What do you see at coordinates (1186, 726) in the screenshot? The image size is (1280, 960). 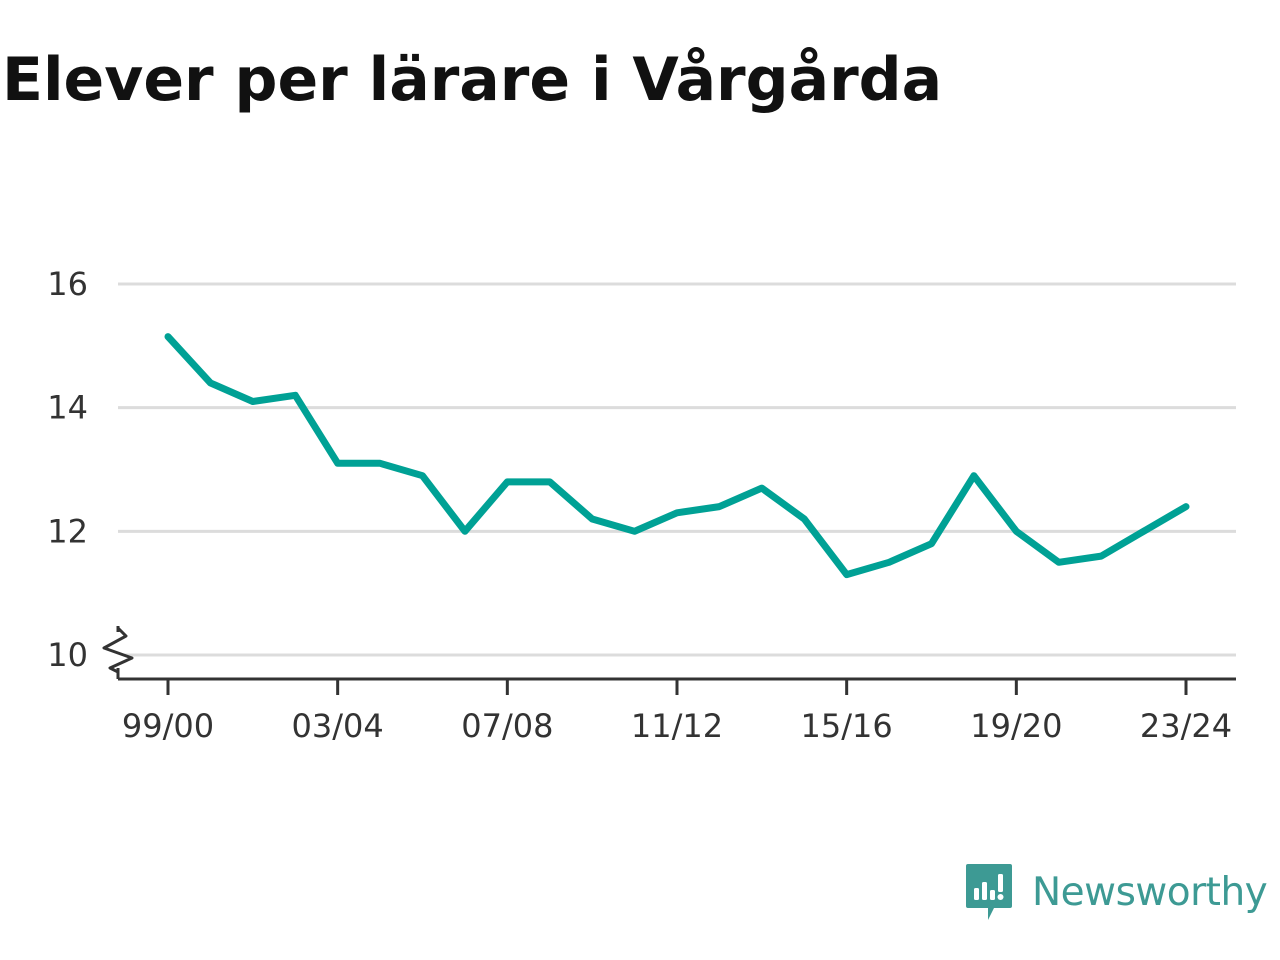 I see `x-tick-label: 23/24` at bounding box center [1186, 726].